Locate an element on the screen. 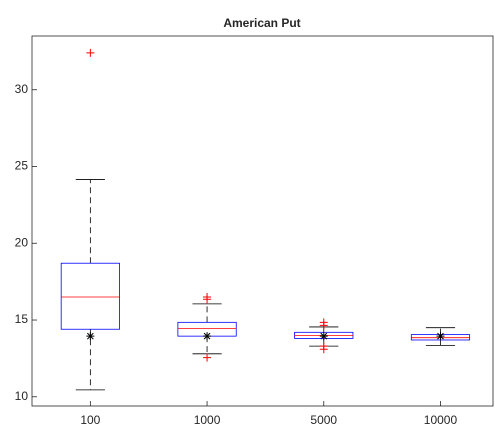 The width and height of the screenshot is (495, 428). x-tick-label: 1000 is located at coordinates (207, 420).